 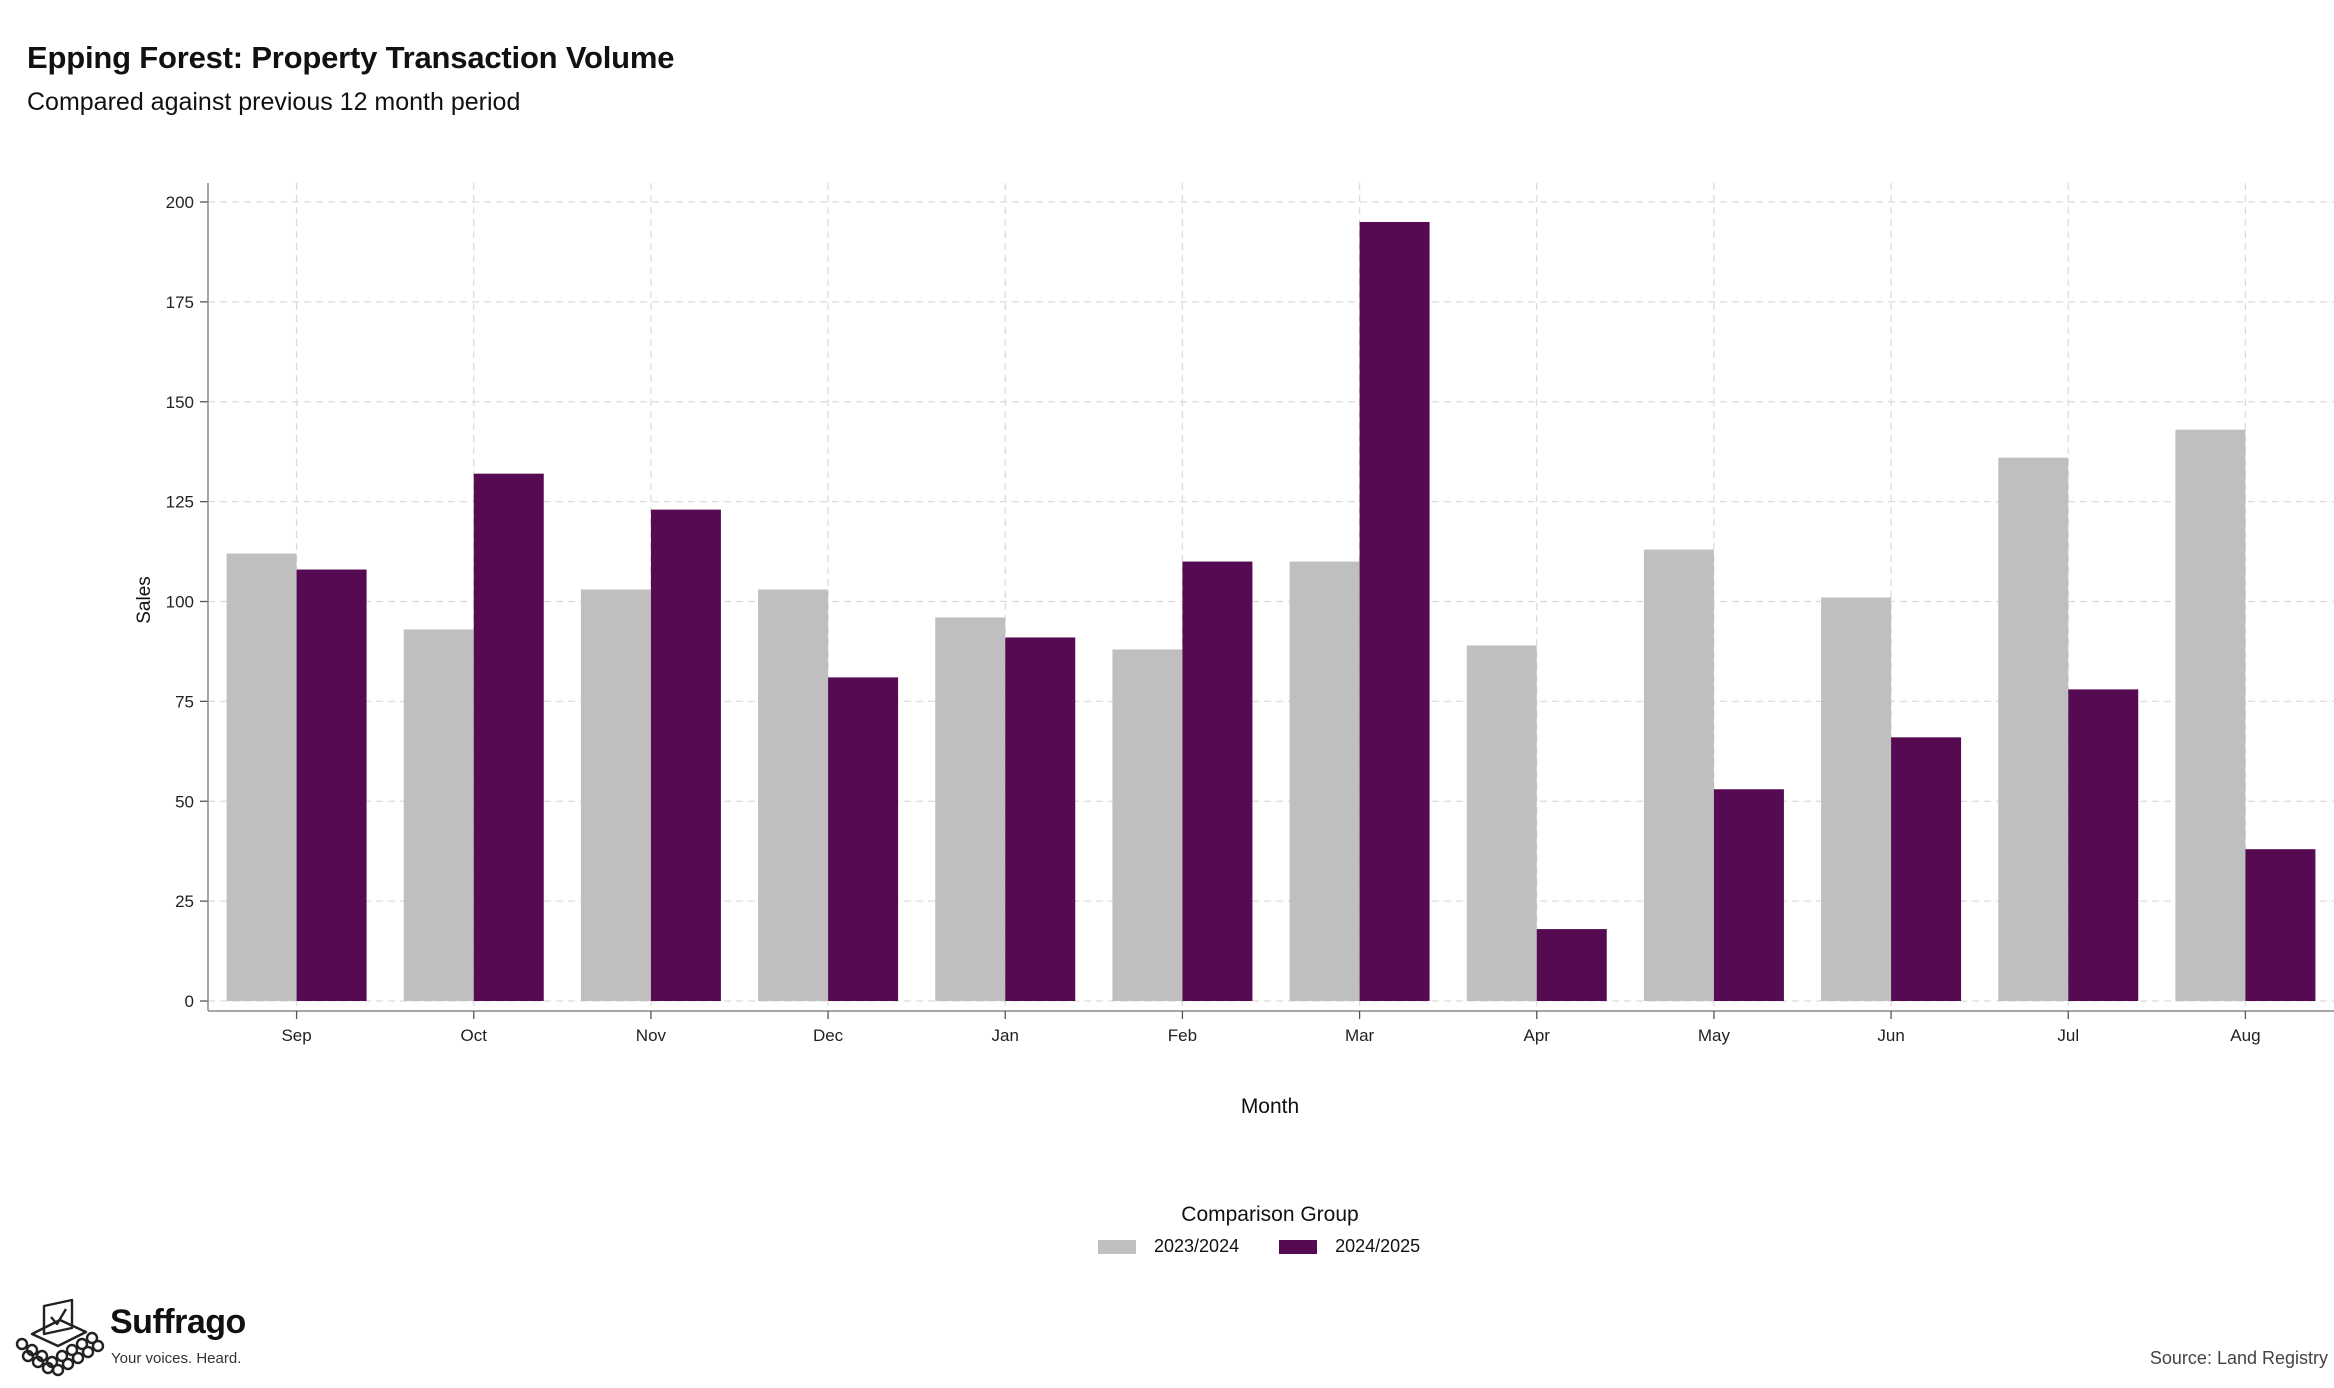 What do you see at coordinates (1714, 1035) in the screenshot?
I see `x-tick-label: May` at bounding box center [1714, 1035].